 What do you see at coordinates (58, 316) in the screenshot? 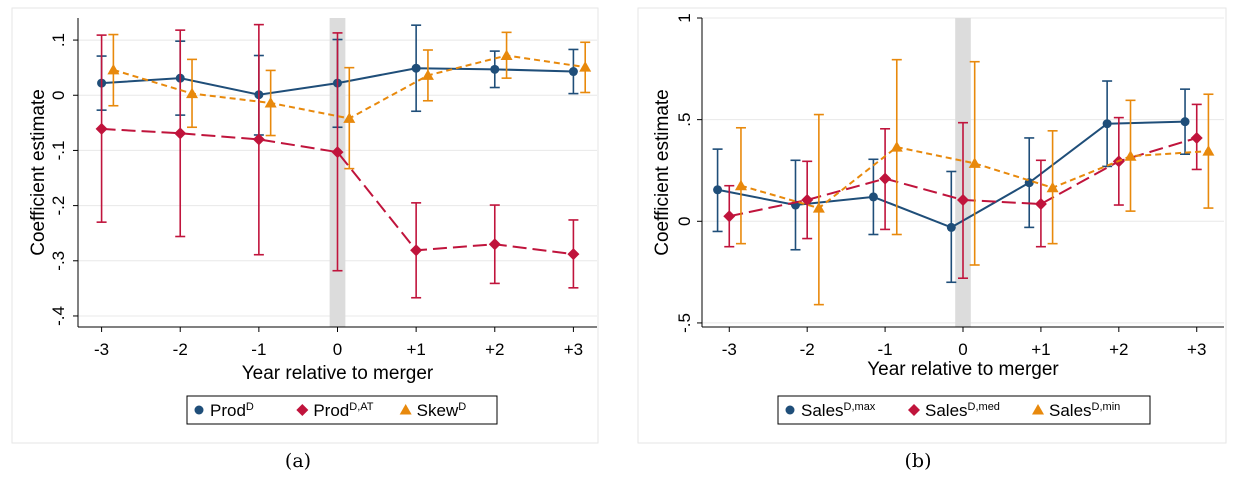
I see `y-tick-label: -.4` at bounding box center [58, 316].